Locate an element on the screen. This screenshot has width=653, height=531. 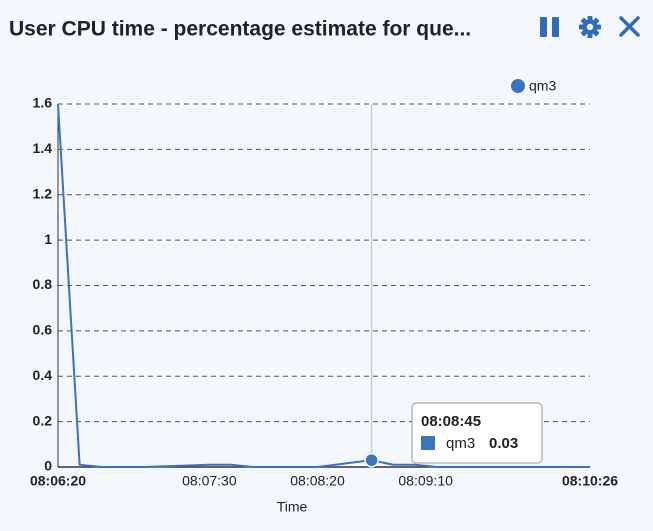
tooltip: 08:08:45 qm3 0.03 is located at coordinates (477, 433).